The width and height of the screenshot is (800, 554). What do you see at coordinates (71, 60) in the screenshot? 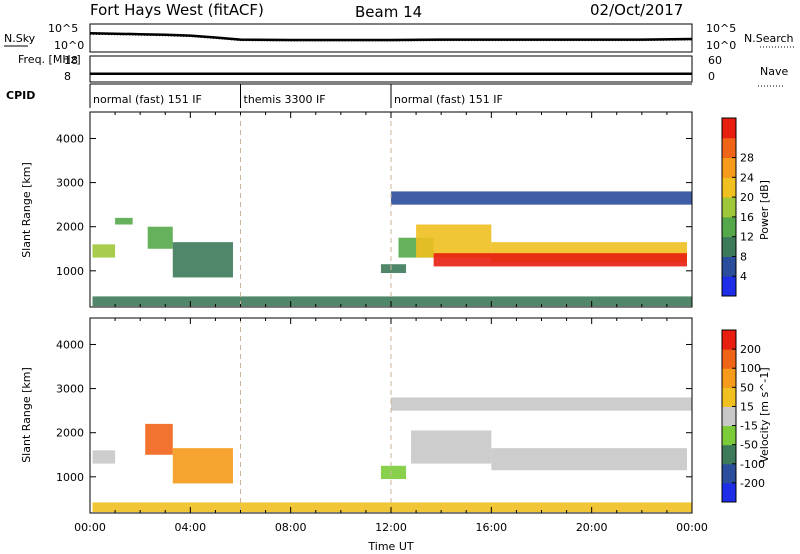
I see `frequency-tick-top: 18` at bounding box center [71, 60].